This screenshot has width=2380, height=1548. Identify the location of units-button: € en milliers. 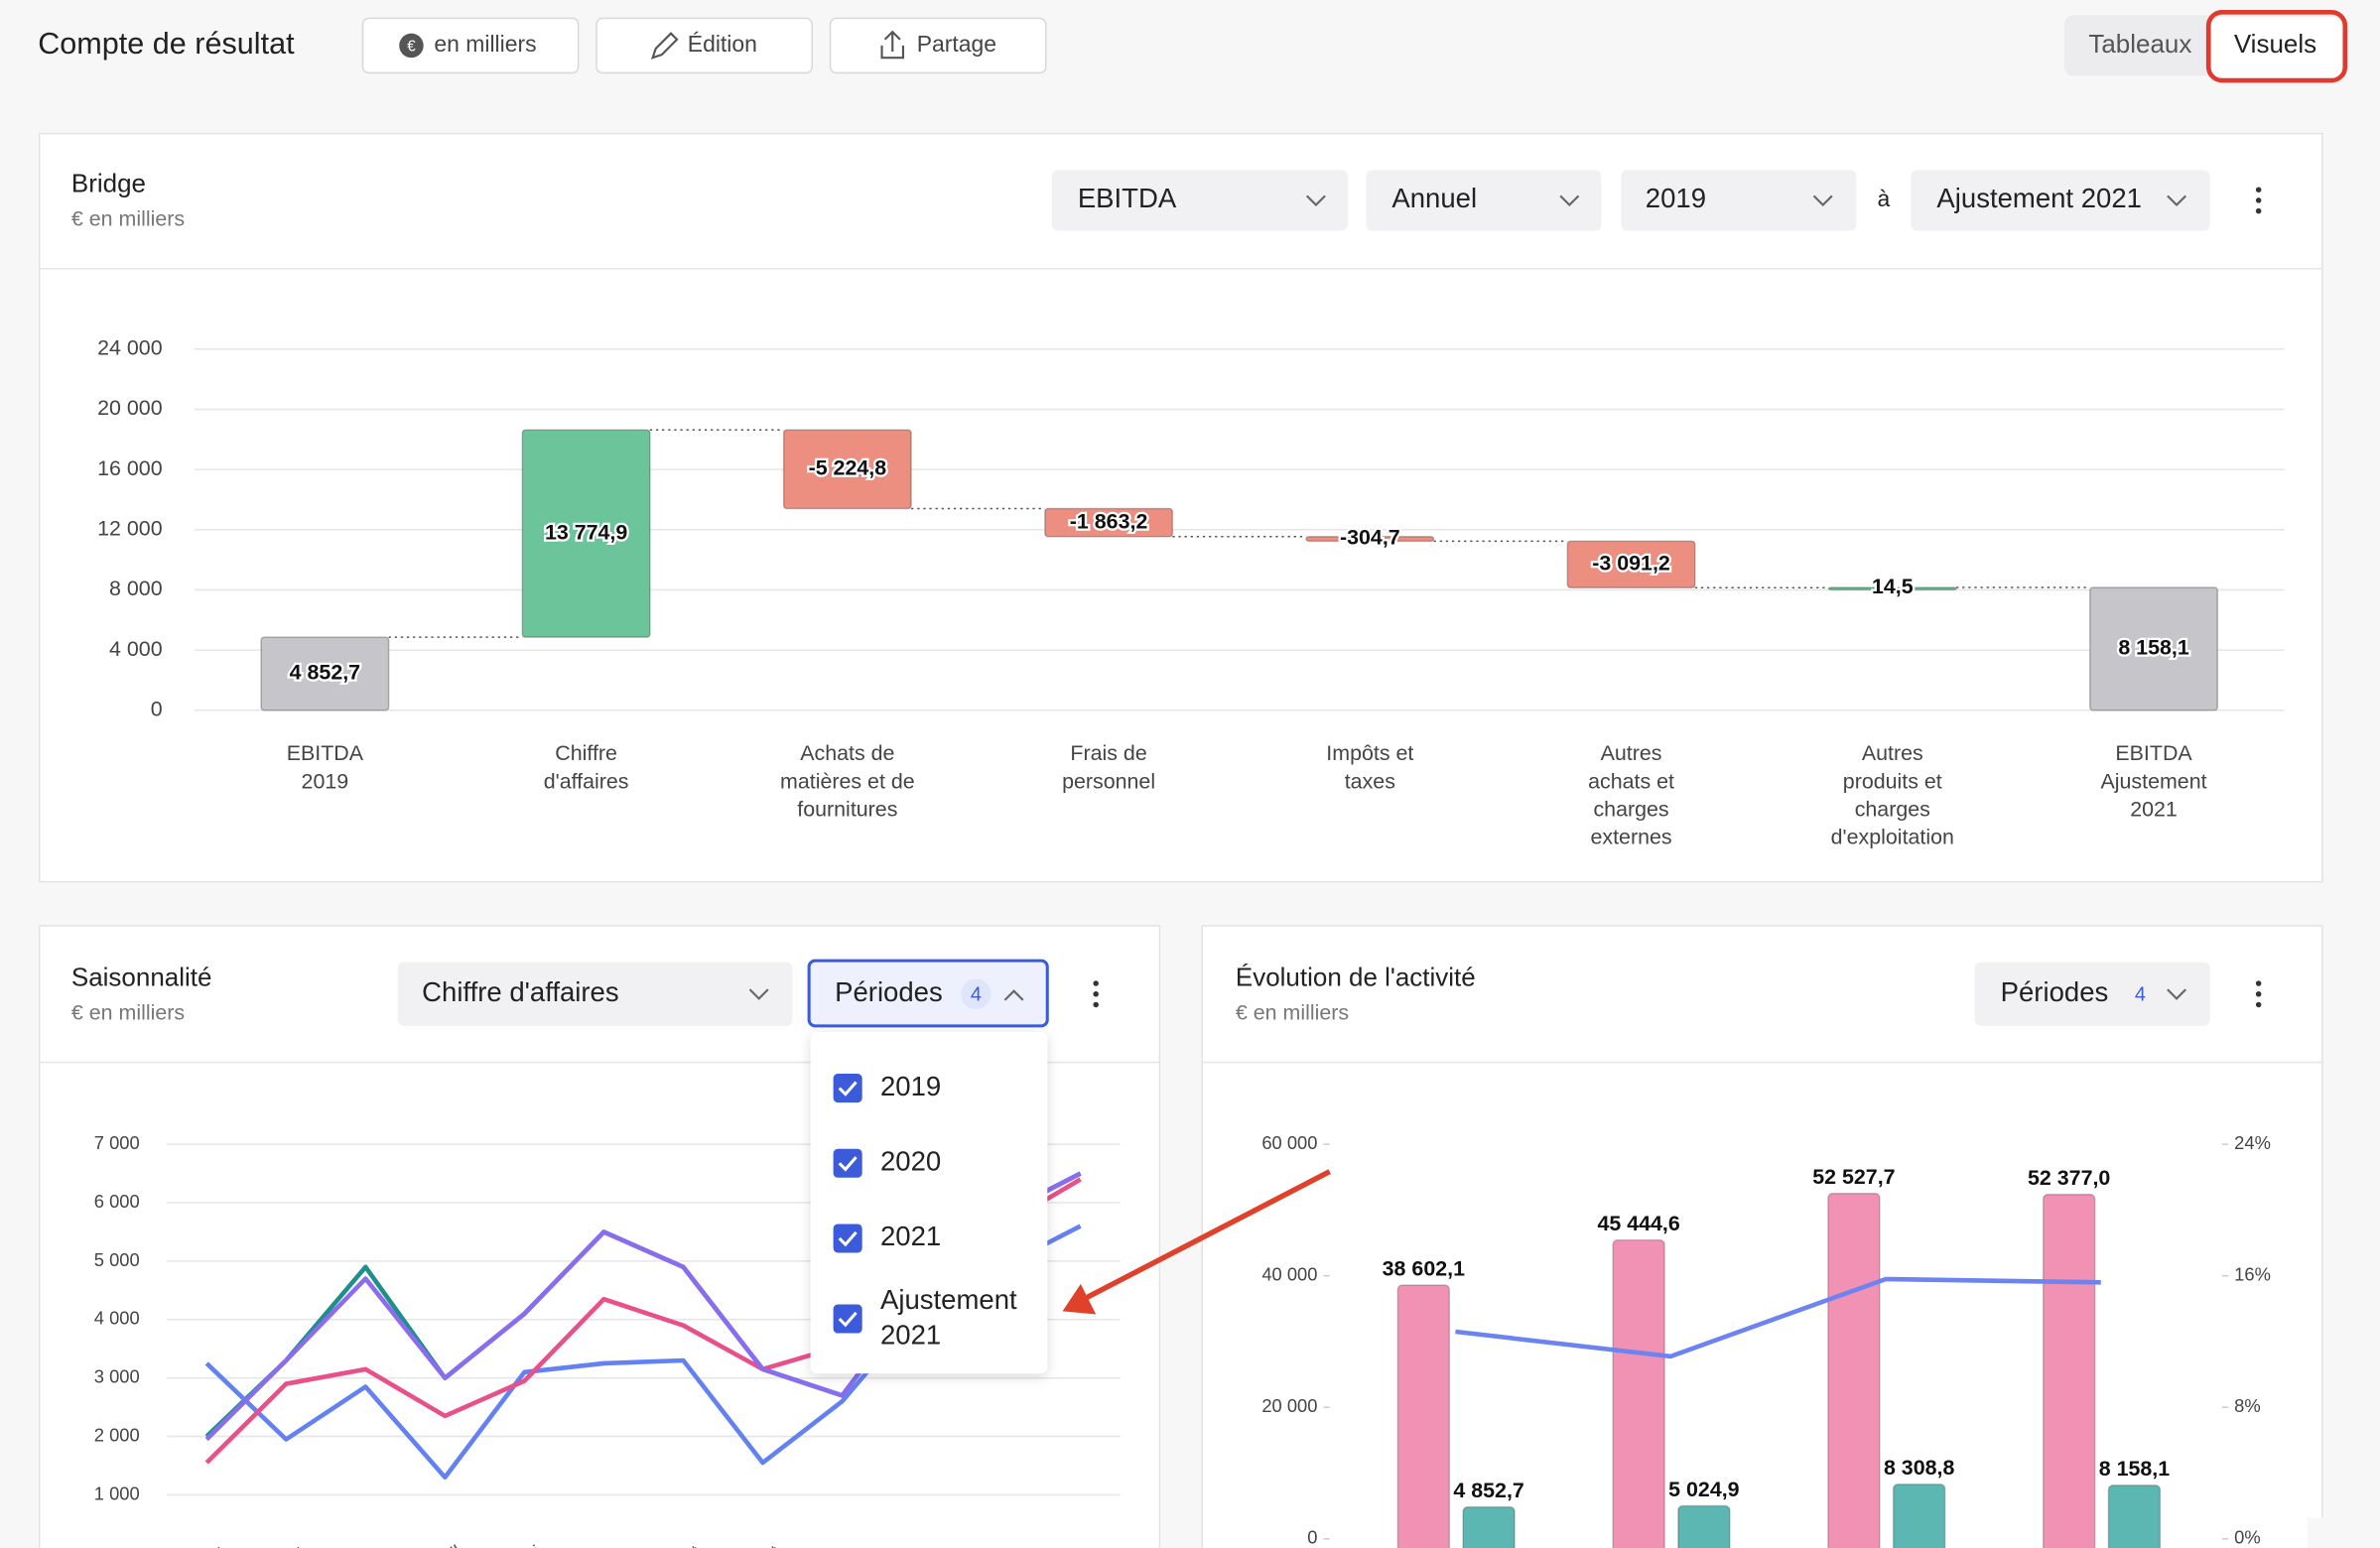
(470, 45).